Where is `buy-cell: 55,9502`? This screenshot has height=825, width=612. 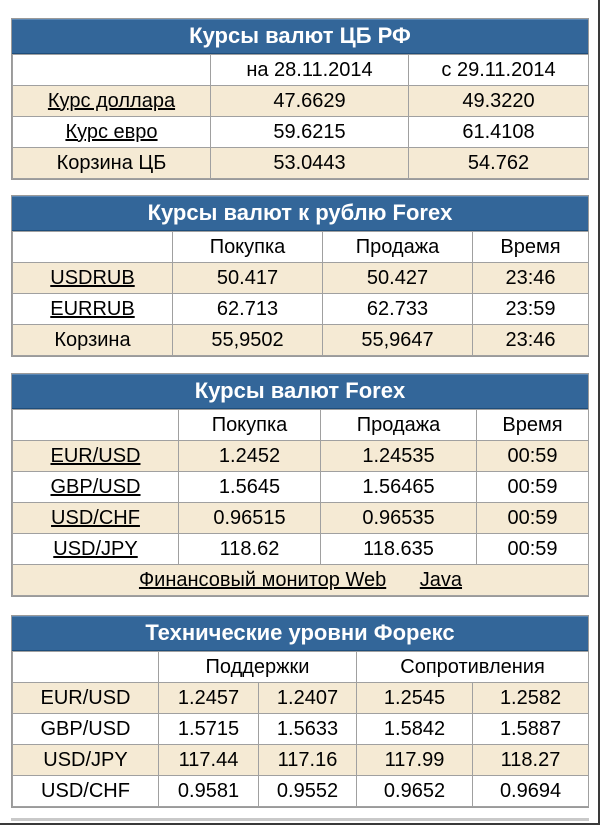 buy-cell: 55,9502 is located at coordinates (247, 340).